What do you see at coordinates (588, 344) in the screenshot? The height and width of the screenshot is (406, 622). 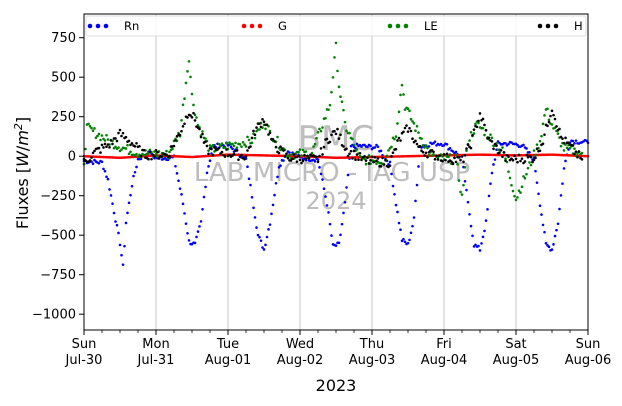 I see `x-tick-day-7: Sun` at bounding box center [588, 344].